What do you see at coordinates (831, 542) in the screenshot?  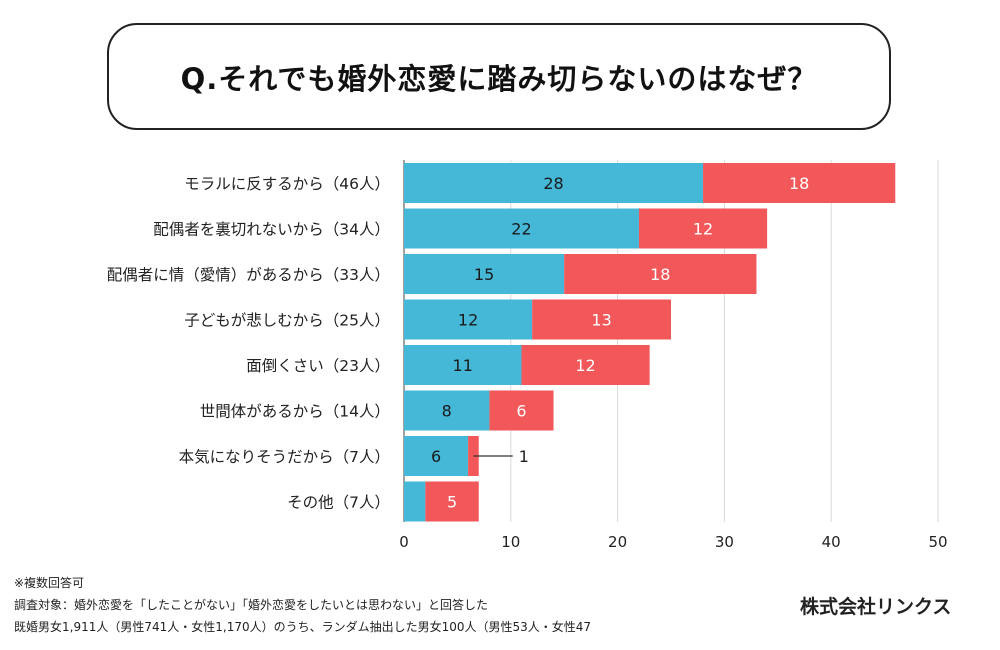 I see `x-tick-label: 40` at bounding box center [831, 542].